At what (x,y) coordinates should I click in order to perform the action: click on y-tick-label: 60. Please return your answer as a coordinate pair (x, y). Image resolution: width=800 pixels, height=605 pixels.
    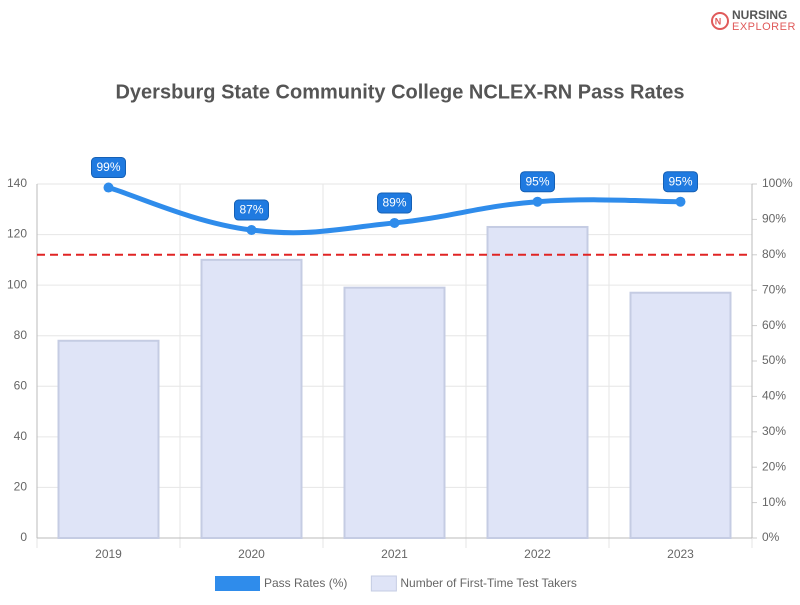
    Looking at the image, I should click on (21, 385).